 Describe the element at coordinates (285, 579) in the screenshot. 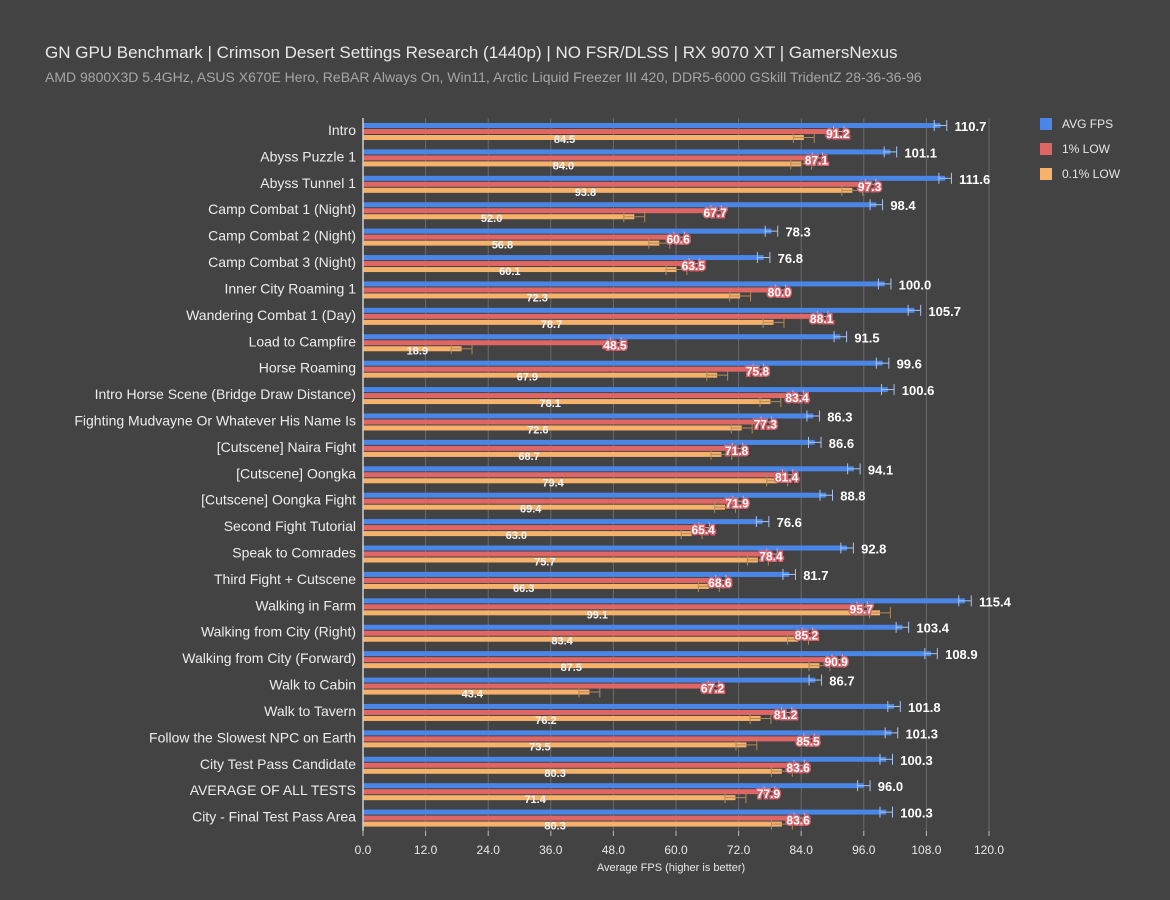

I see `category-label: Third Fight + Cutscene` at that location.